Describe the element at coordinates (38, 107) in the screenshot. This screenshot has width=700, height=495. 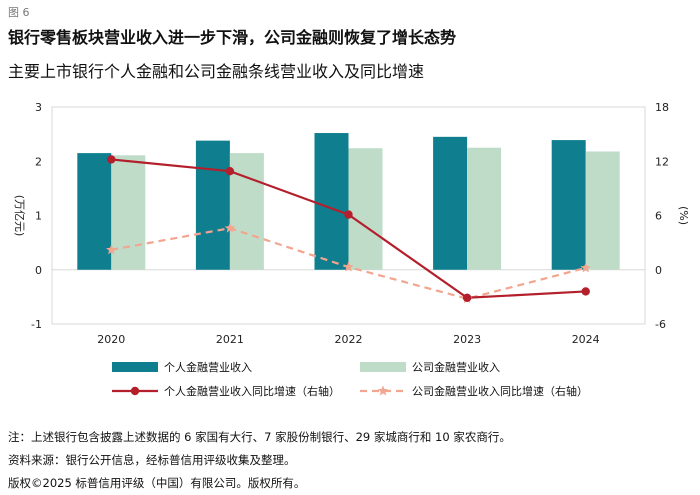
I see `left-axis-tick-label: 3` at that location.